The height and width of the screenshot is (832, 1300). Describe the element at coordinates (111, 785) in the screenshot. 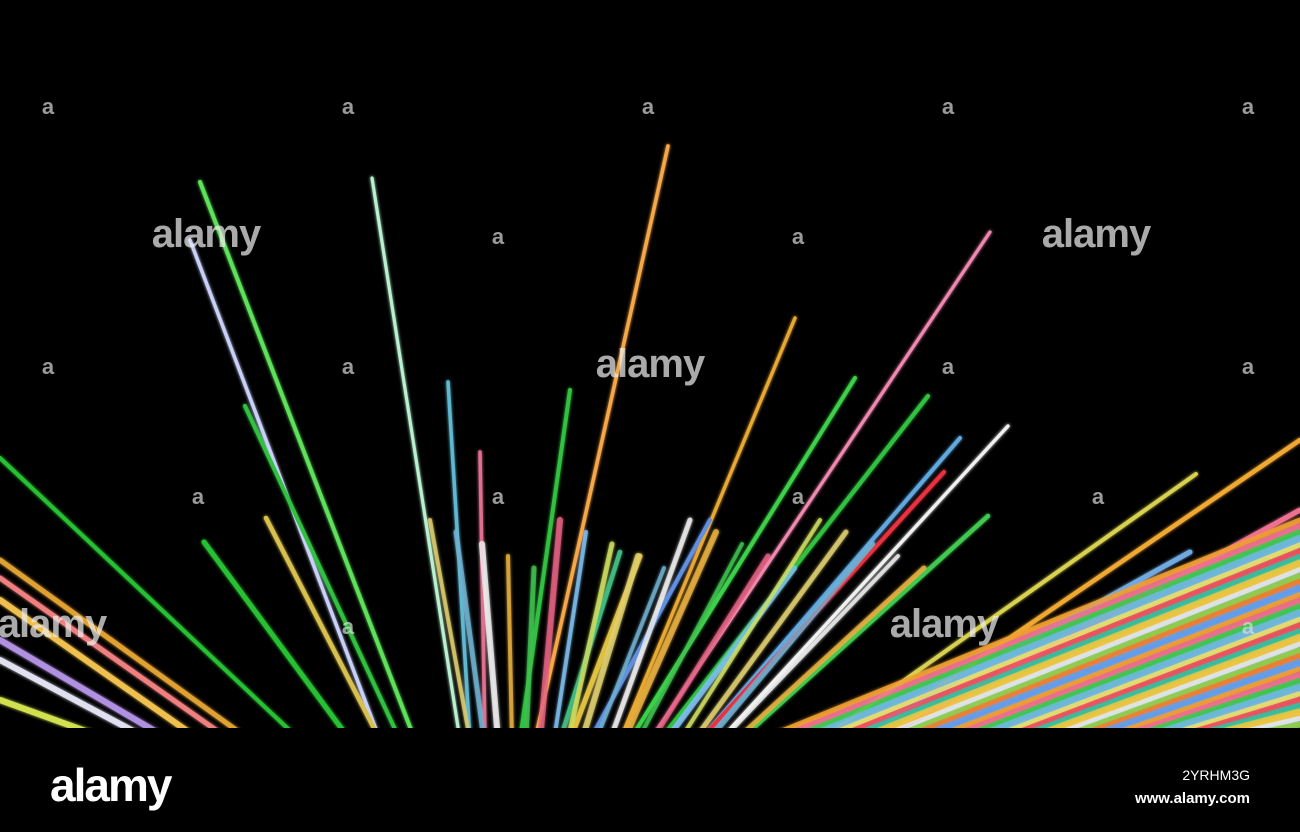

I see `alamy-logo: alamy` at that location.